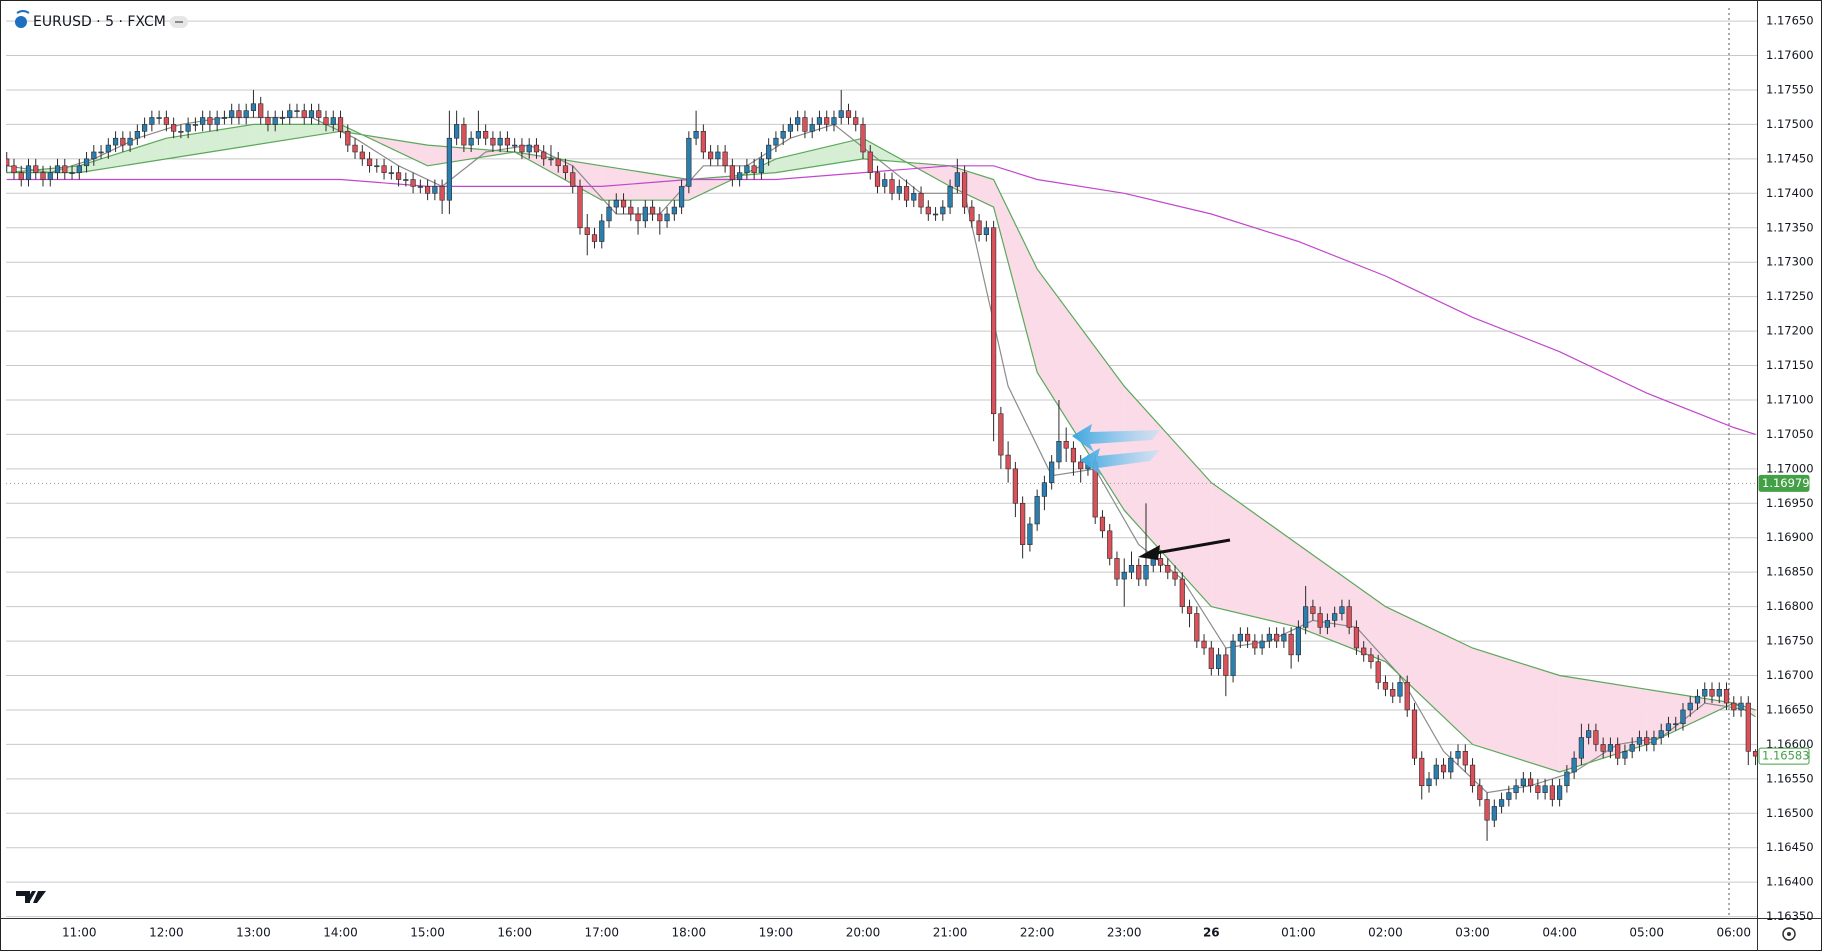 This screenshot has height=951, width=1822. I want to click on x-tick-label: 17:00, so click(601, 933).